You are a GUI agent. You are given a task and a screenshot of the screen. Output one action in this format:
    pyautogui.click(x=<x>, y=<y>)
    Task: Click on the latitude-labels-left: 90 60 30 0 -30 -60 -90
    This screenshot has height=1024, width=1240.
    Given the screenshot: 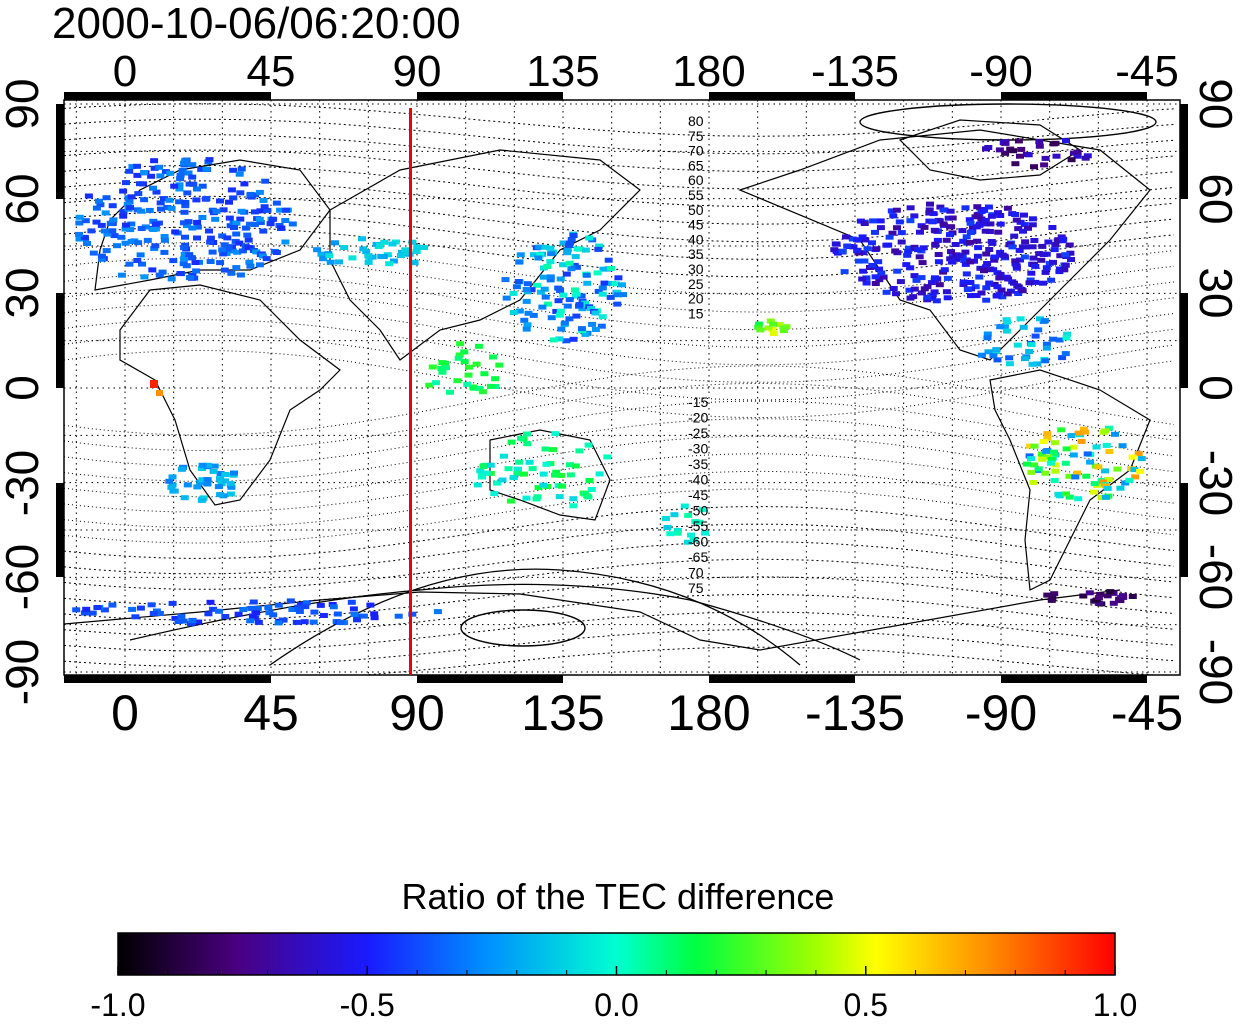 What is the action you would take?
    pyautogui.click(x=24, y=391)
    